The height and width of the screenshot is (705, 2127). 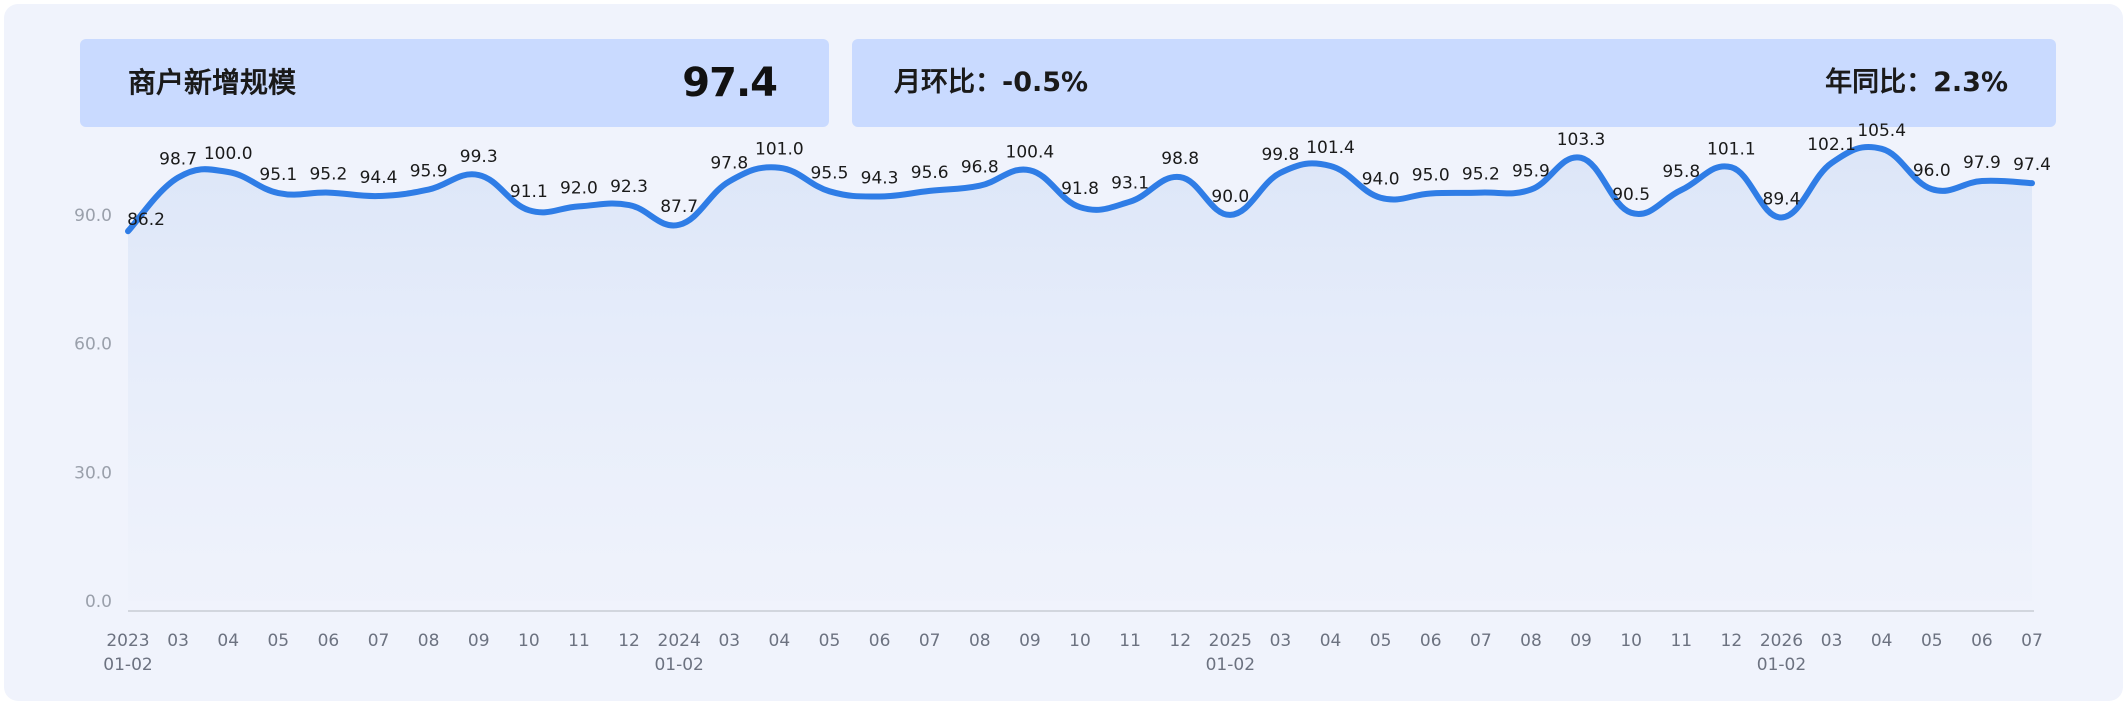 What do you see at coordinates (146, 220) in the screenshot?
I see `data-label: 86.2` at bounding box center [146, 220].